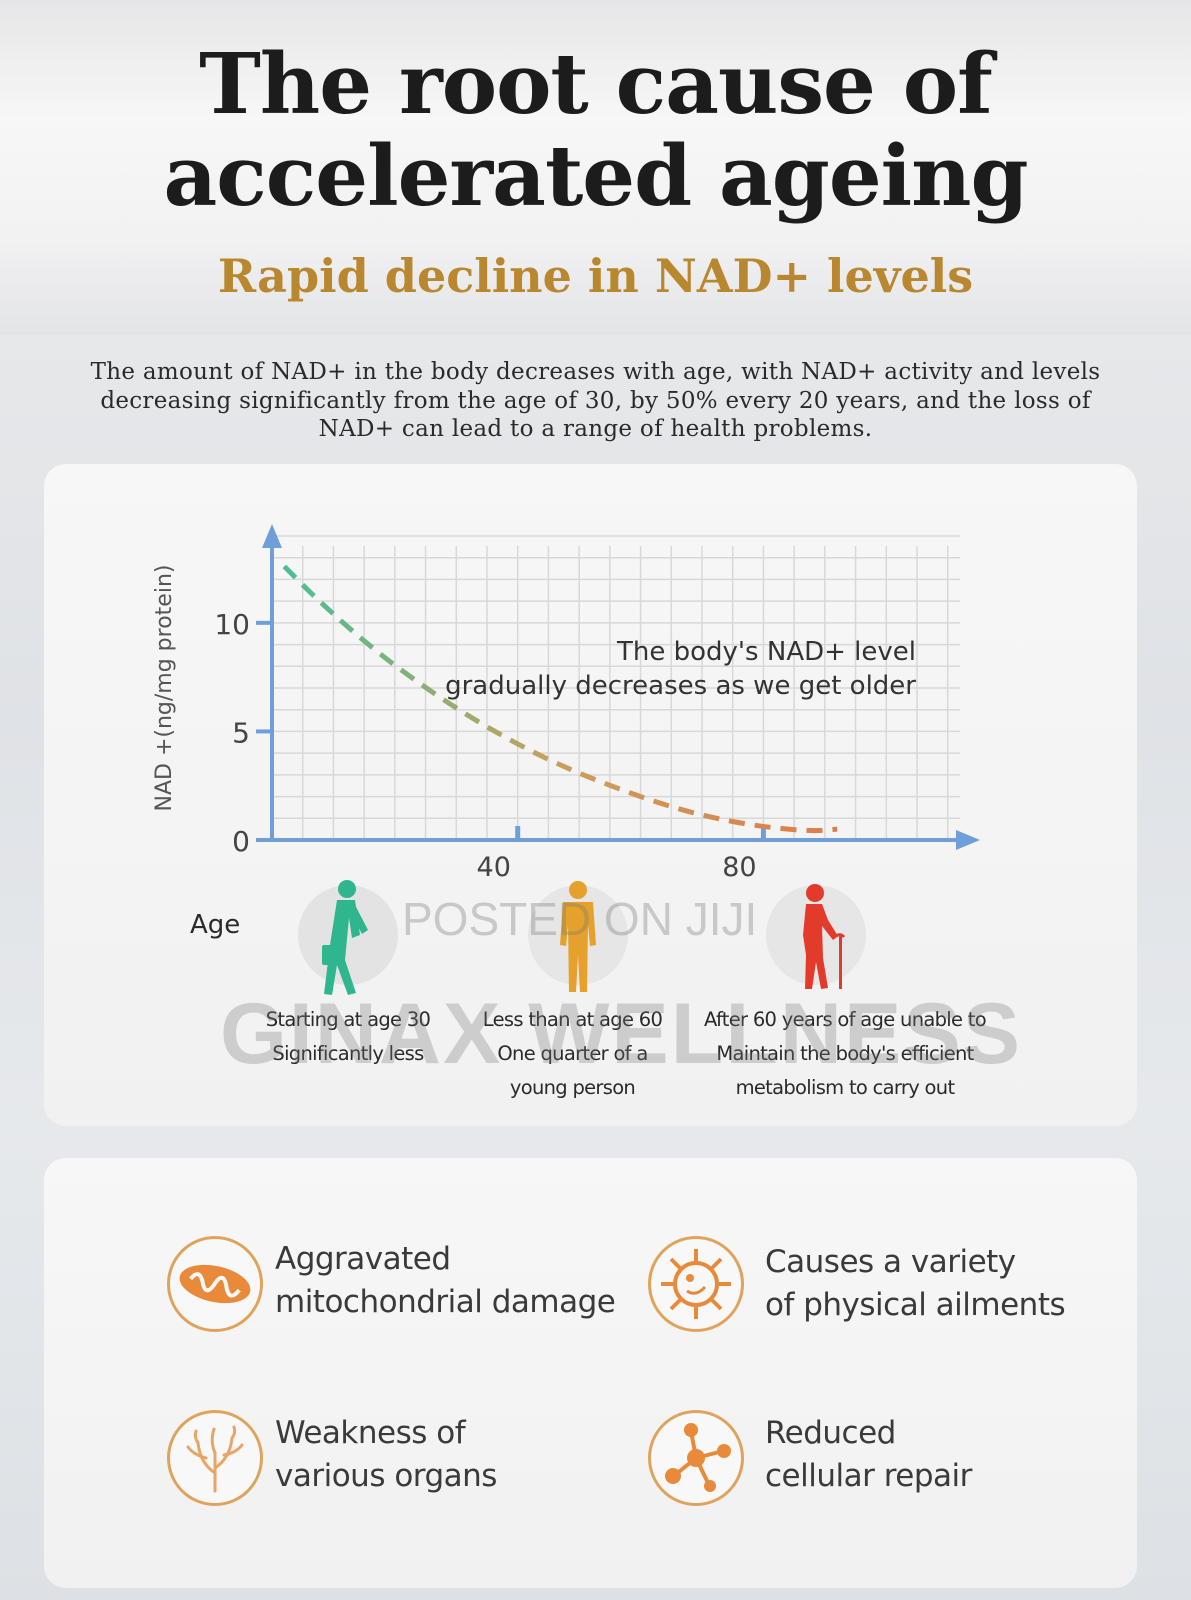  I want to click on y-tick-label: 5, so click(241, 732).